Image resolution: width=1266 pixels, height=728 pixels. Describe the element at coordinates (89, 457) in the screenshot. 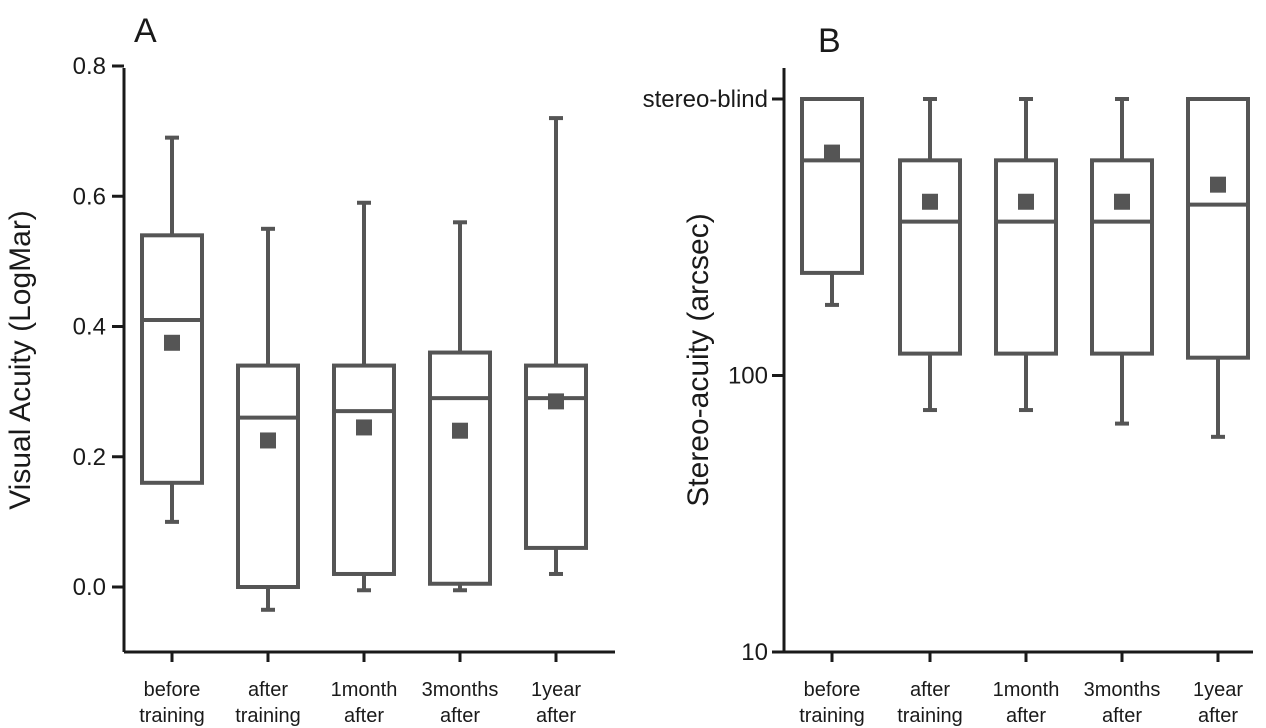

I see `y-tick-label: 0.2` at that location.